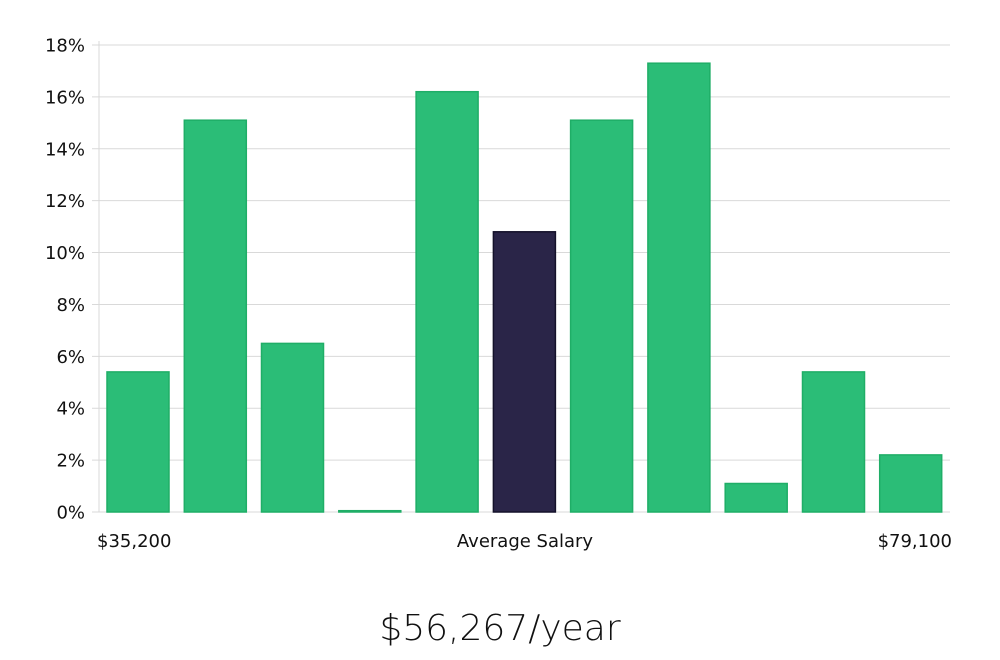 Image resolution: width=1000 pixels, height=660 pixels. I want to click on x-axis-label: Average Salary, so click(525, 541).